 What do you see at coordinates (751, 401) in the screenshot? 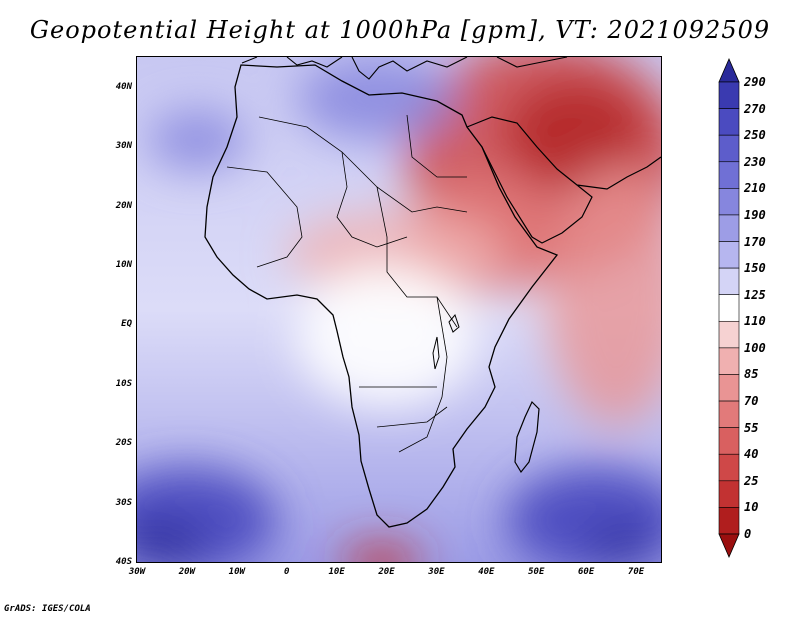
I see `colorbar-label-70: 70` at bounding box center [751, 401].